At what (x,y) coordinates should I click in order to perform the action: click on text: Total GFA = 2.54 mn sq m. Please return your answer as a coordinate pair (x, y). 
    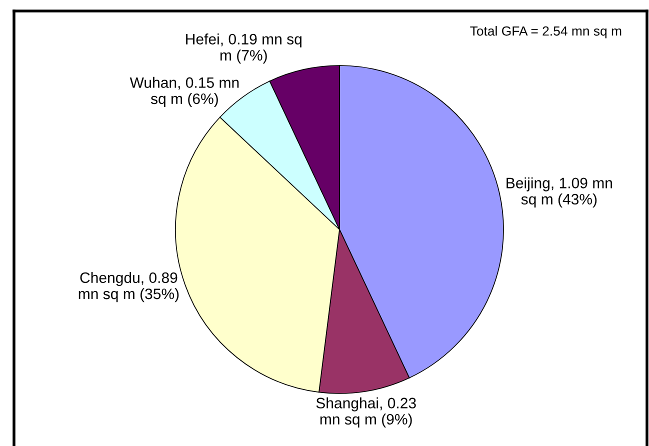
    Looking at the image, I should click on (546, 32).